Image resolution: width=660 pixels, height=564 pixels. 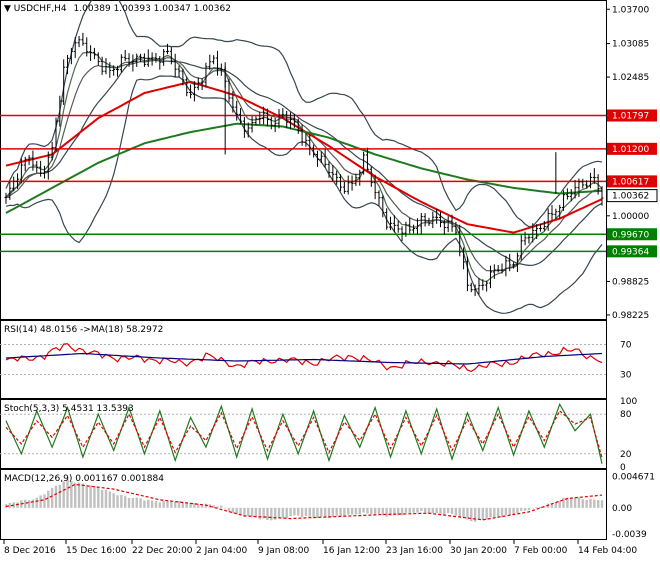 What do you see at coordinates (162, 551) in the screenshot?
I see `time-tick-label: 22 Dec 20:00` at bounding box center [162, 551].